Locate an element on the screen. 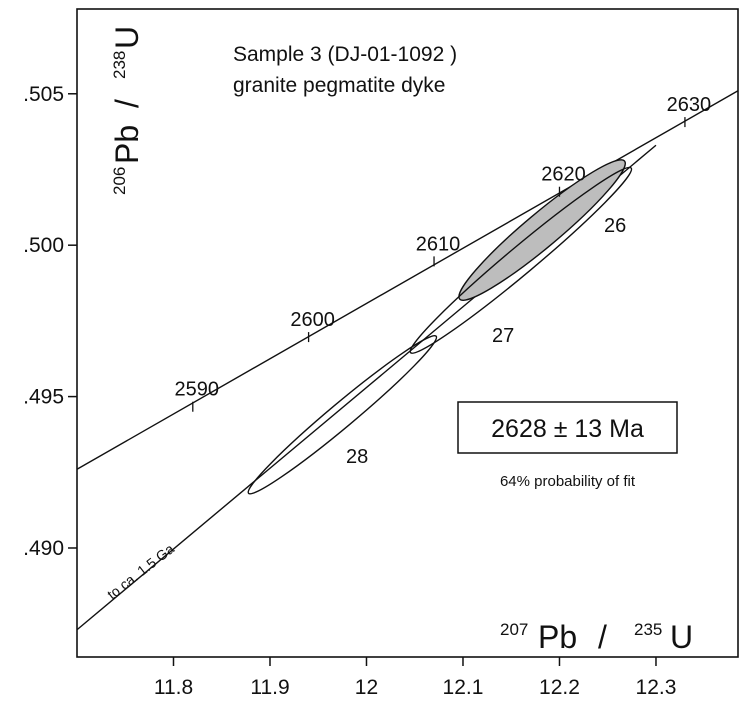 This screenshot has height=719, width=748. ellipse-label-28: 28 is located at coordinates (357, 457).